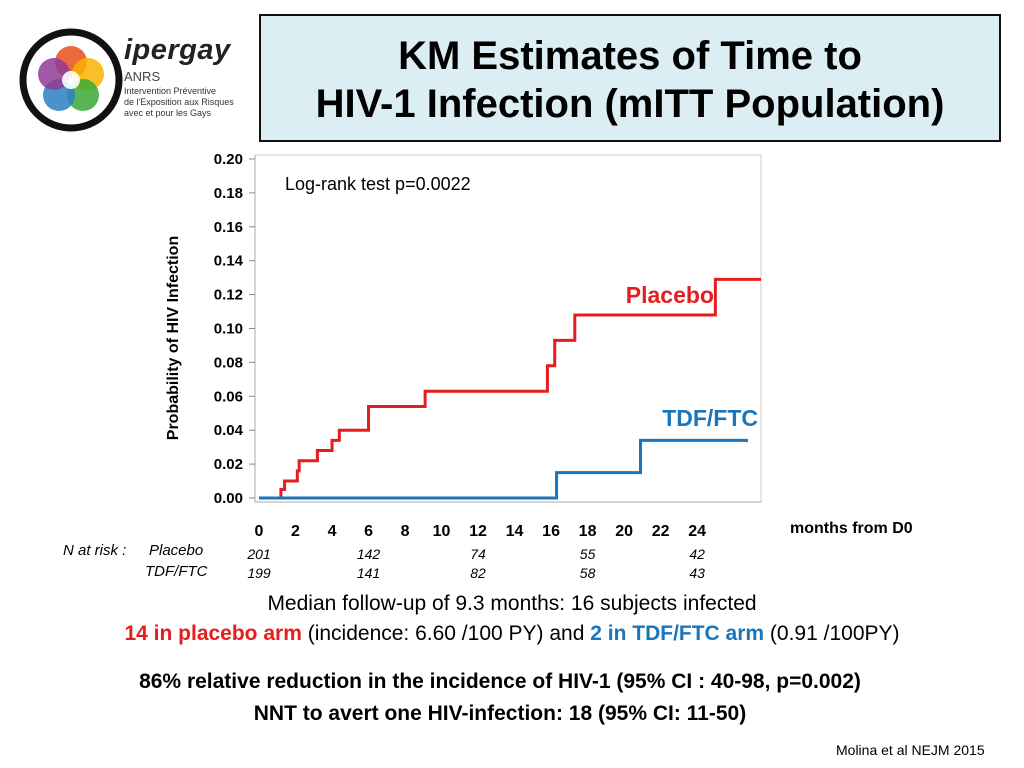  What do you see at coordinates (378, 184) in the screenshot?
I see `log-rank-annotation: Log-rank test p=0.0022` at bounding box center [378, 184].